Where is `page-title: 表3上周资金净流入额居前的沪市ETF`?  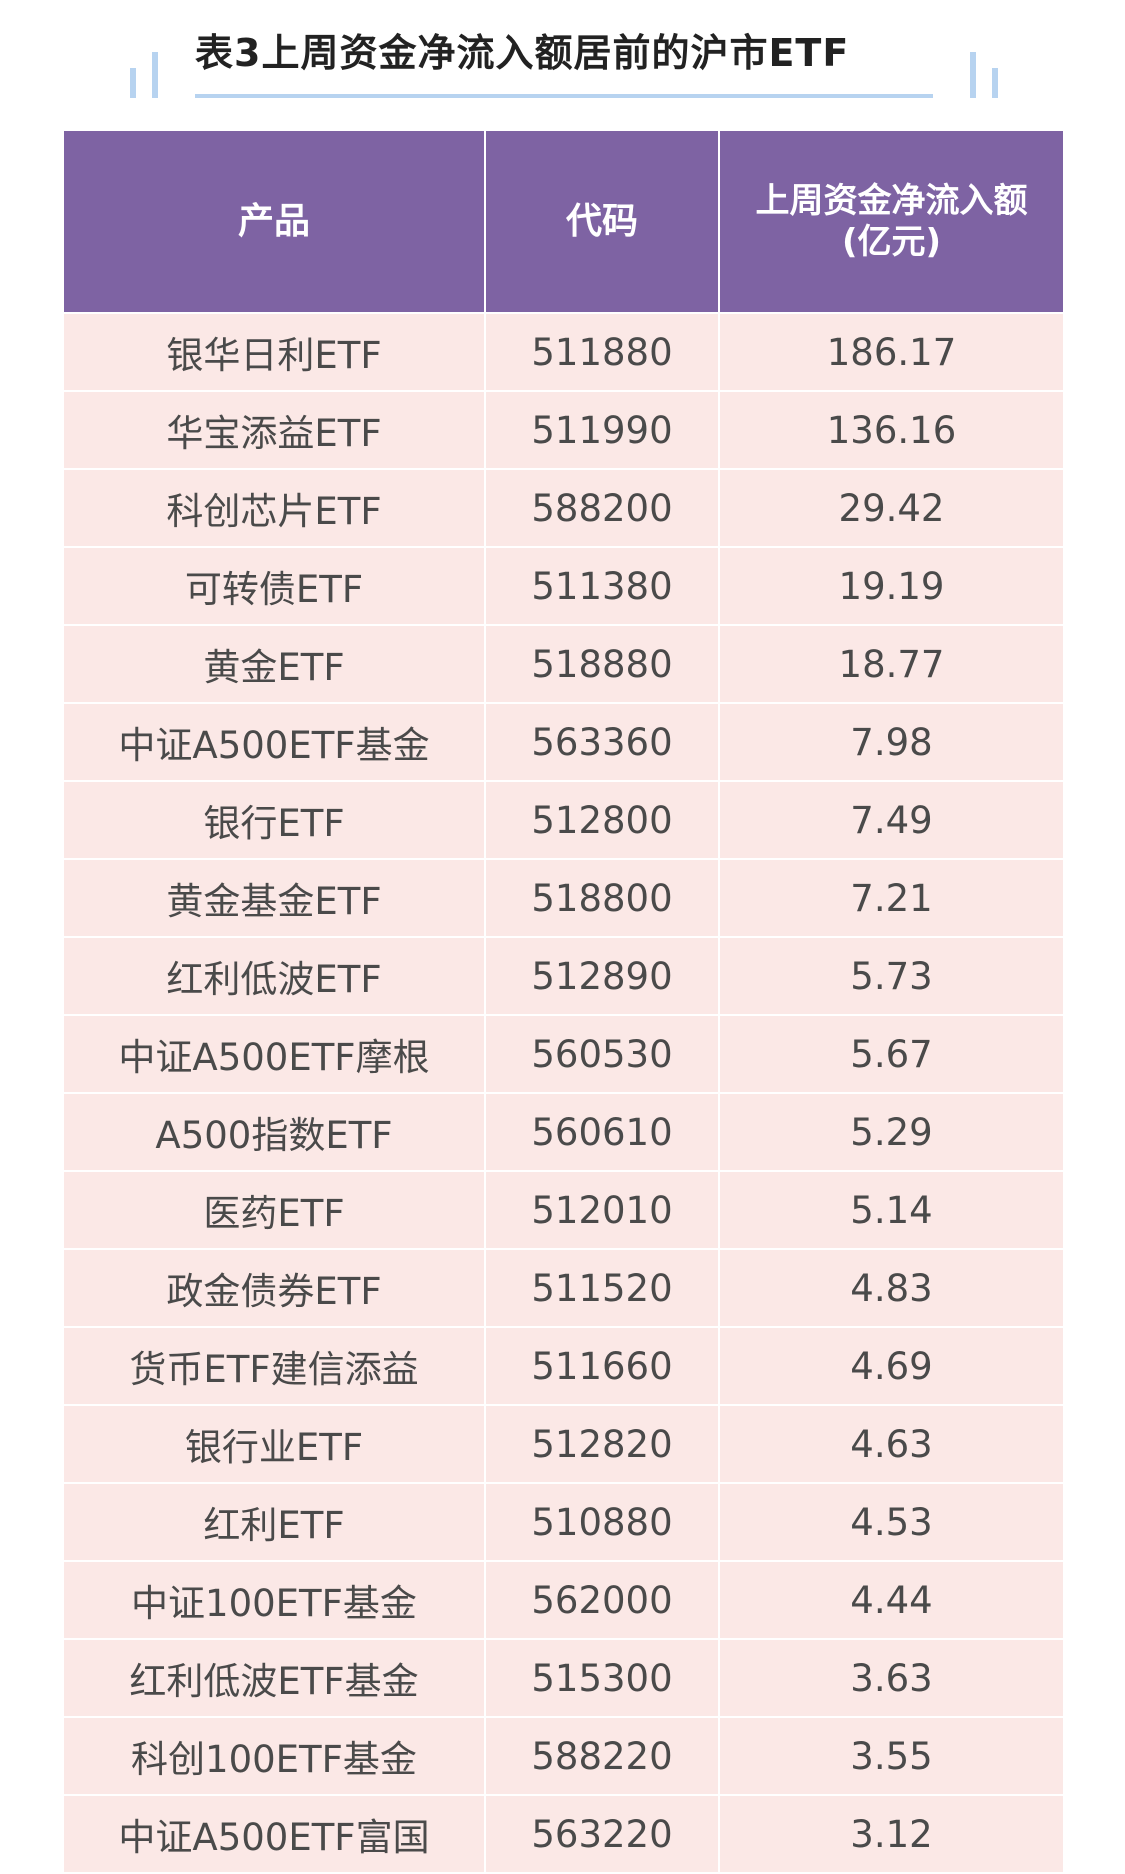 page-title: 表3上周资金净流入额居前的沪市ETF is located at coordinates (522, 53).